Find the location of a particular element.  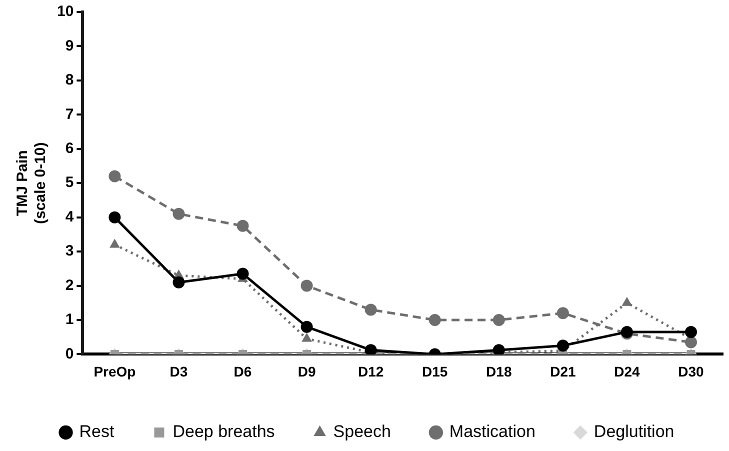

legend-label: Deglutition is located at coordinates (634, 432).